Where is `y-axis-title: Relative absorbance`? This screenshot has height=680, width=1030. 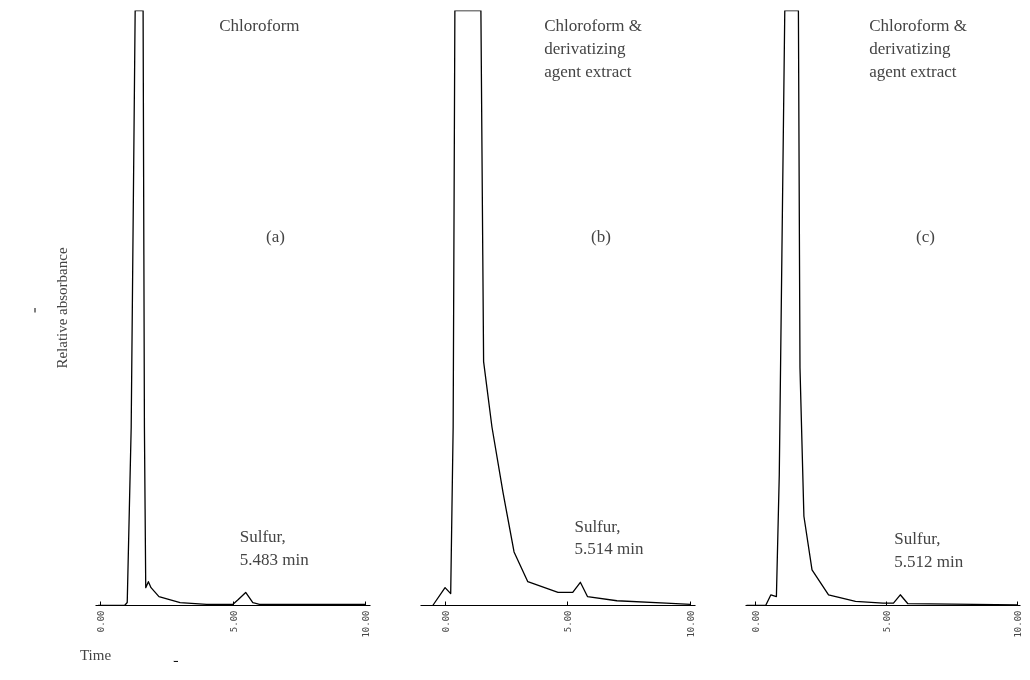 y-axis-title: Relative absorbance is located at coordinates (61, 308).